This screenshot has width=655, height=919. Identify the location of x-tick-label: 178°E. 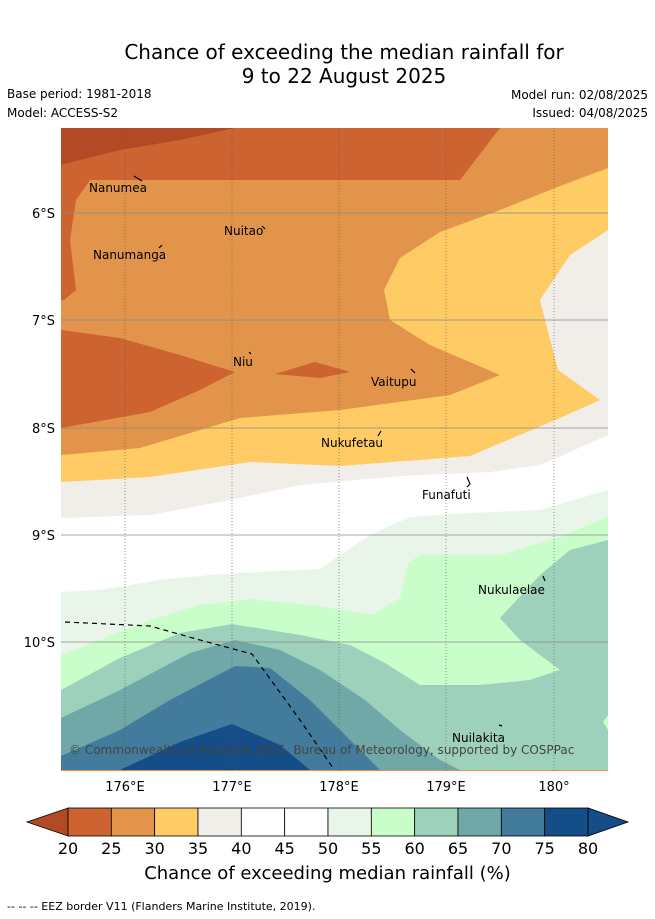
(339, 787).